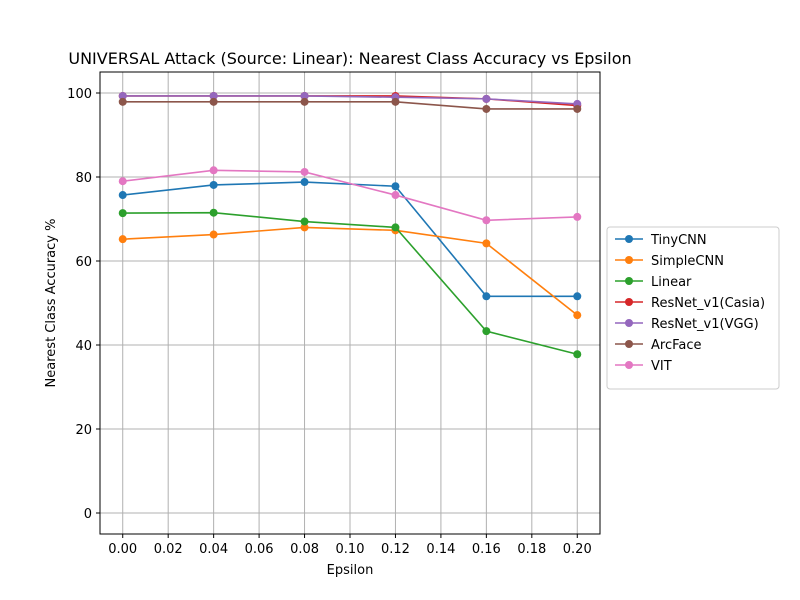  I want to click on series-line-linear, so click(350, 283).